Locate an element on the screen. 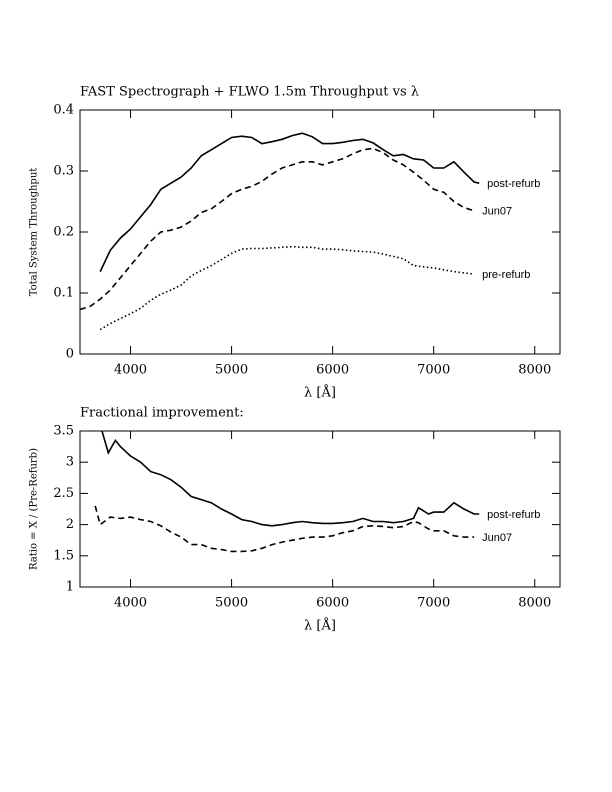 The height and width of the screenshot is (792, 612). y-tick-label: 2.5 is located at coordinates (63, 493).